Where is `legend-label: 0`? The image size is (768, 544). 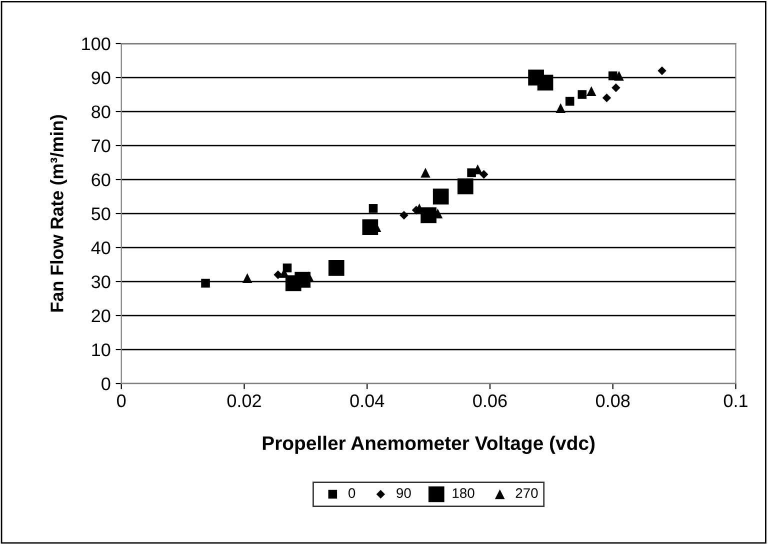
legend-label: 0 is located at coordinates (352, 493).